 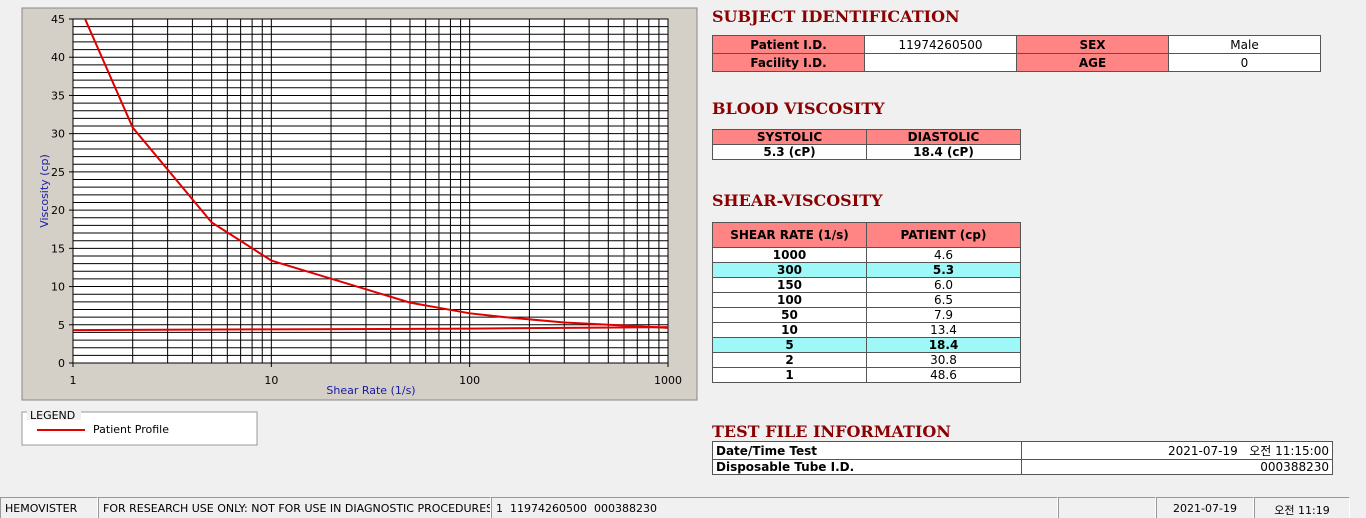 What do you see at coordinates (789, 137) in the screenshot?
I see `header-cell: SYSTOLIC` at bounding box center [789, 137].